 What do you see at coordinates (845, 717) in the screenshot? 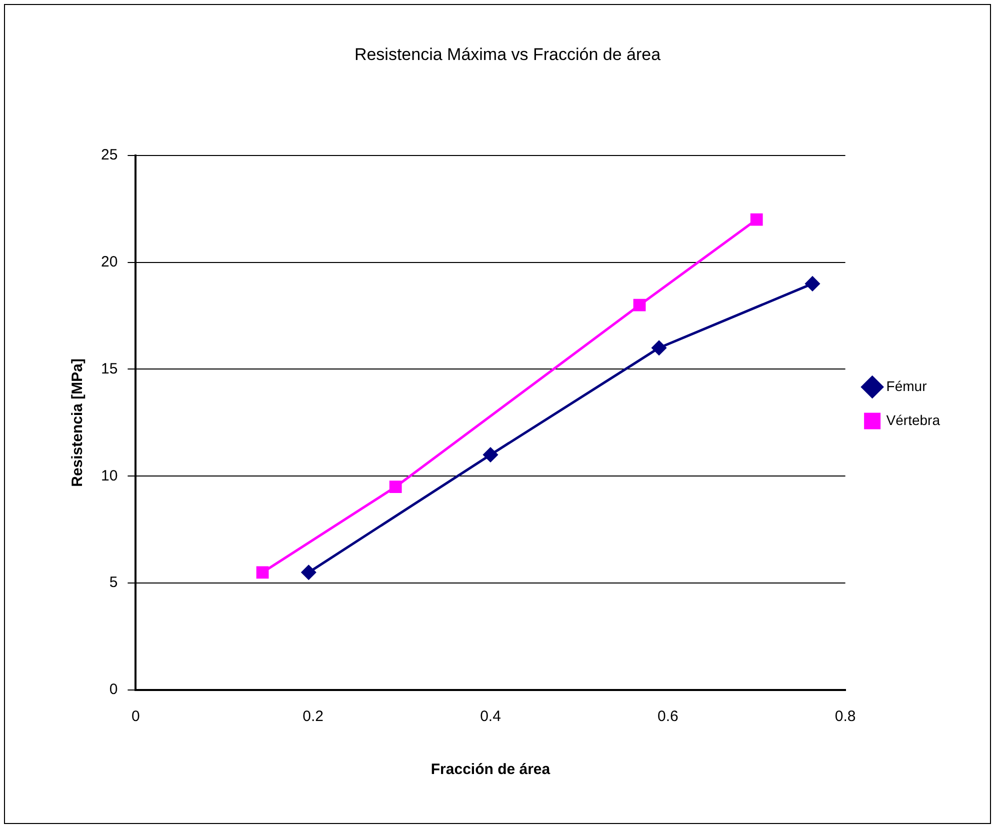
I see `x-tick-label: 0.8` at bounding box center [845, 717].